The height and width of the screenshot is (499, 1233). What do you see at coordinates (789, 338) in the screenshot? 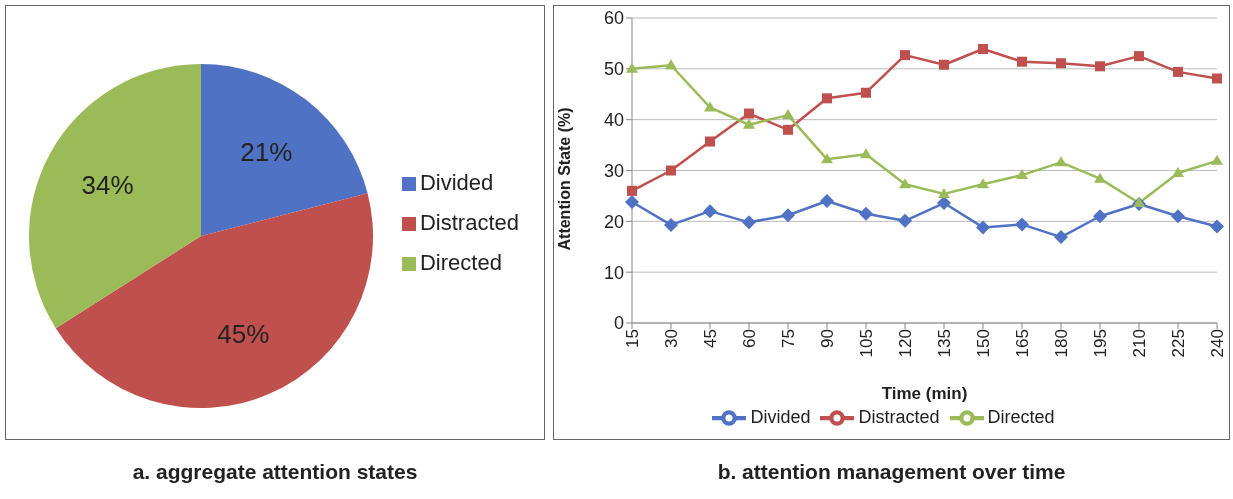
I see `x-tick-label: 75` at bounding box center [789, 338].